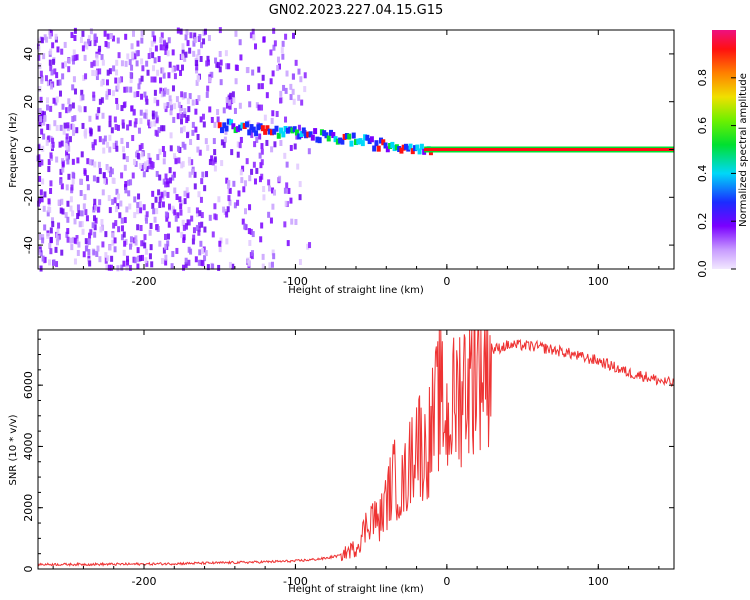 The height and width of the screenshot is (600, 750). What do you see at coordinates (702, 78) in the screenshot?
I see `colorbar-tick-label: 0.8` at bounding box center [702, 78].